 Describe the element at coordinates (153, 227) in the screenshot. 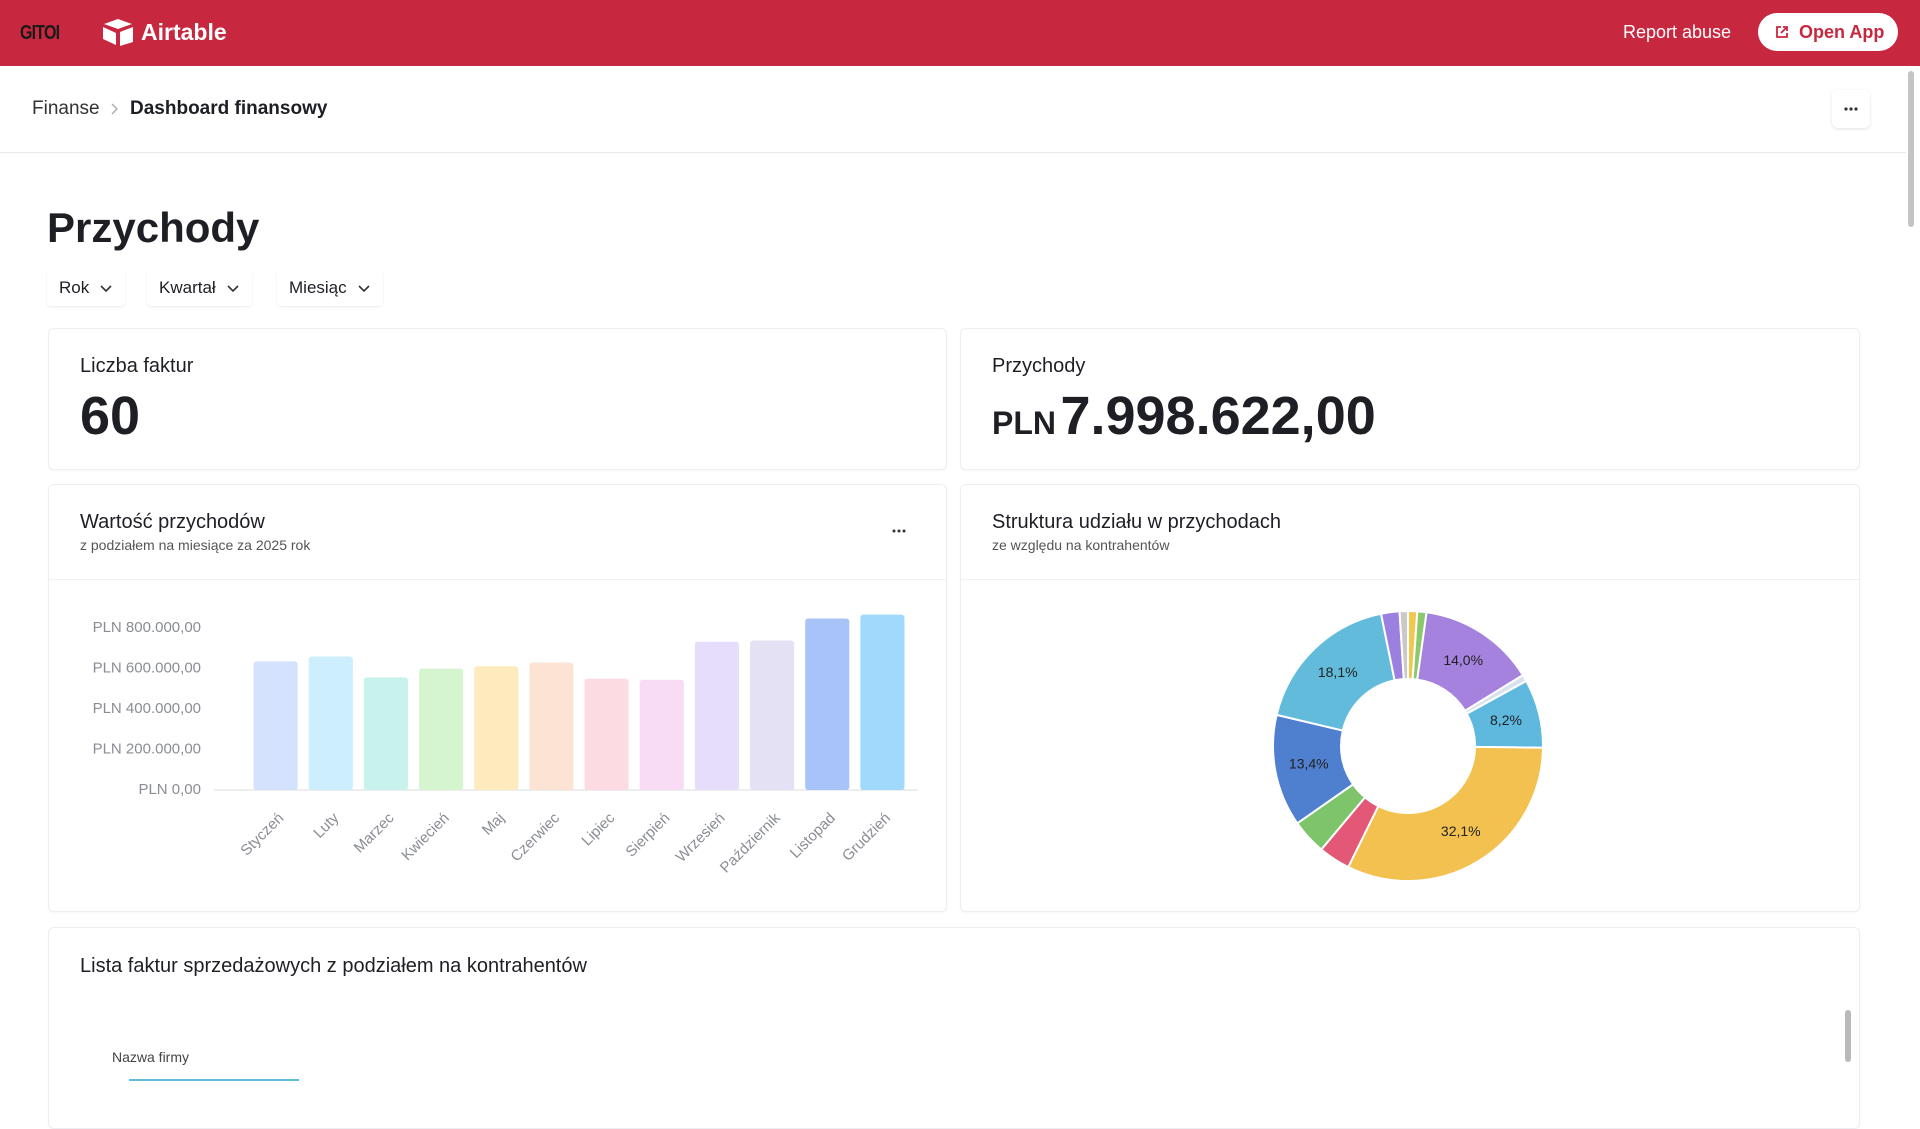

I see `page-title: Przychody` at that location.